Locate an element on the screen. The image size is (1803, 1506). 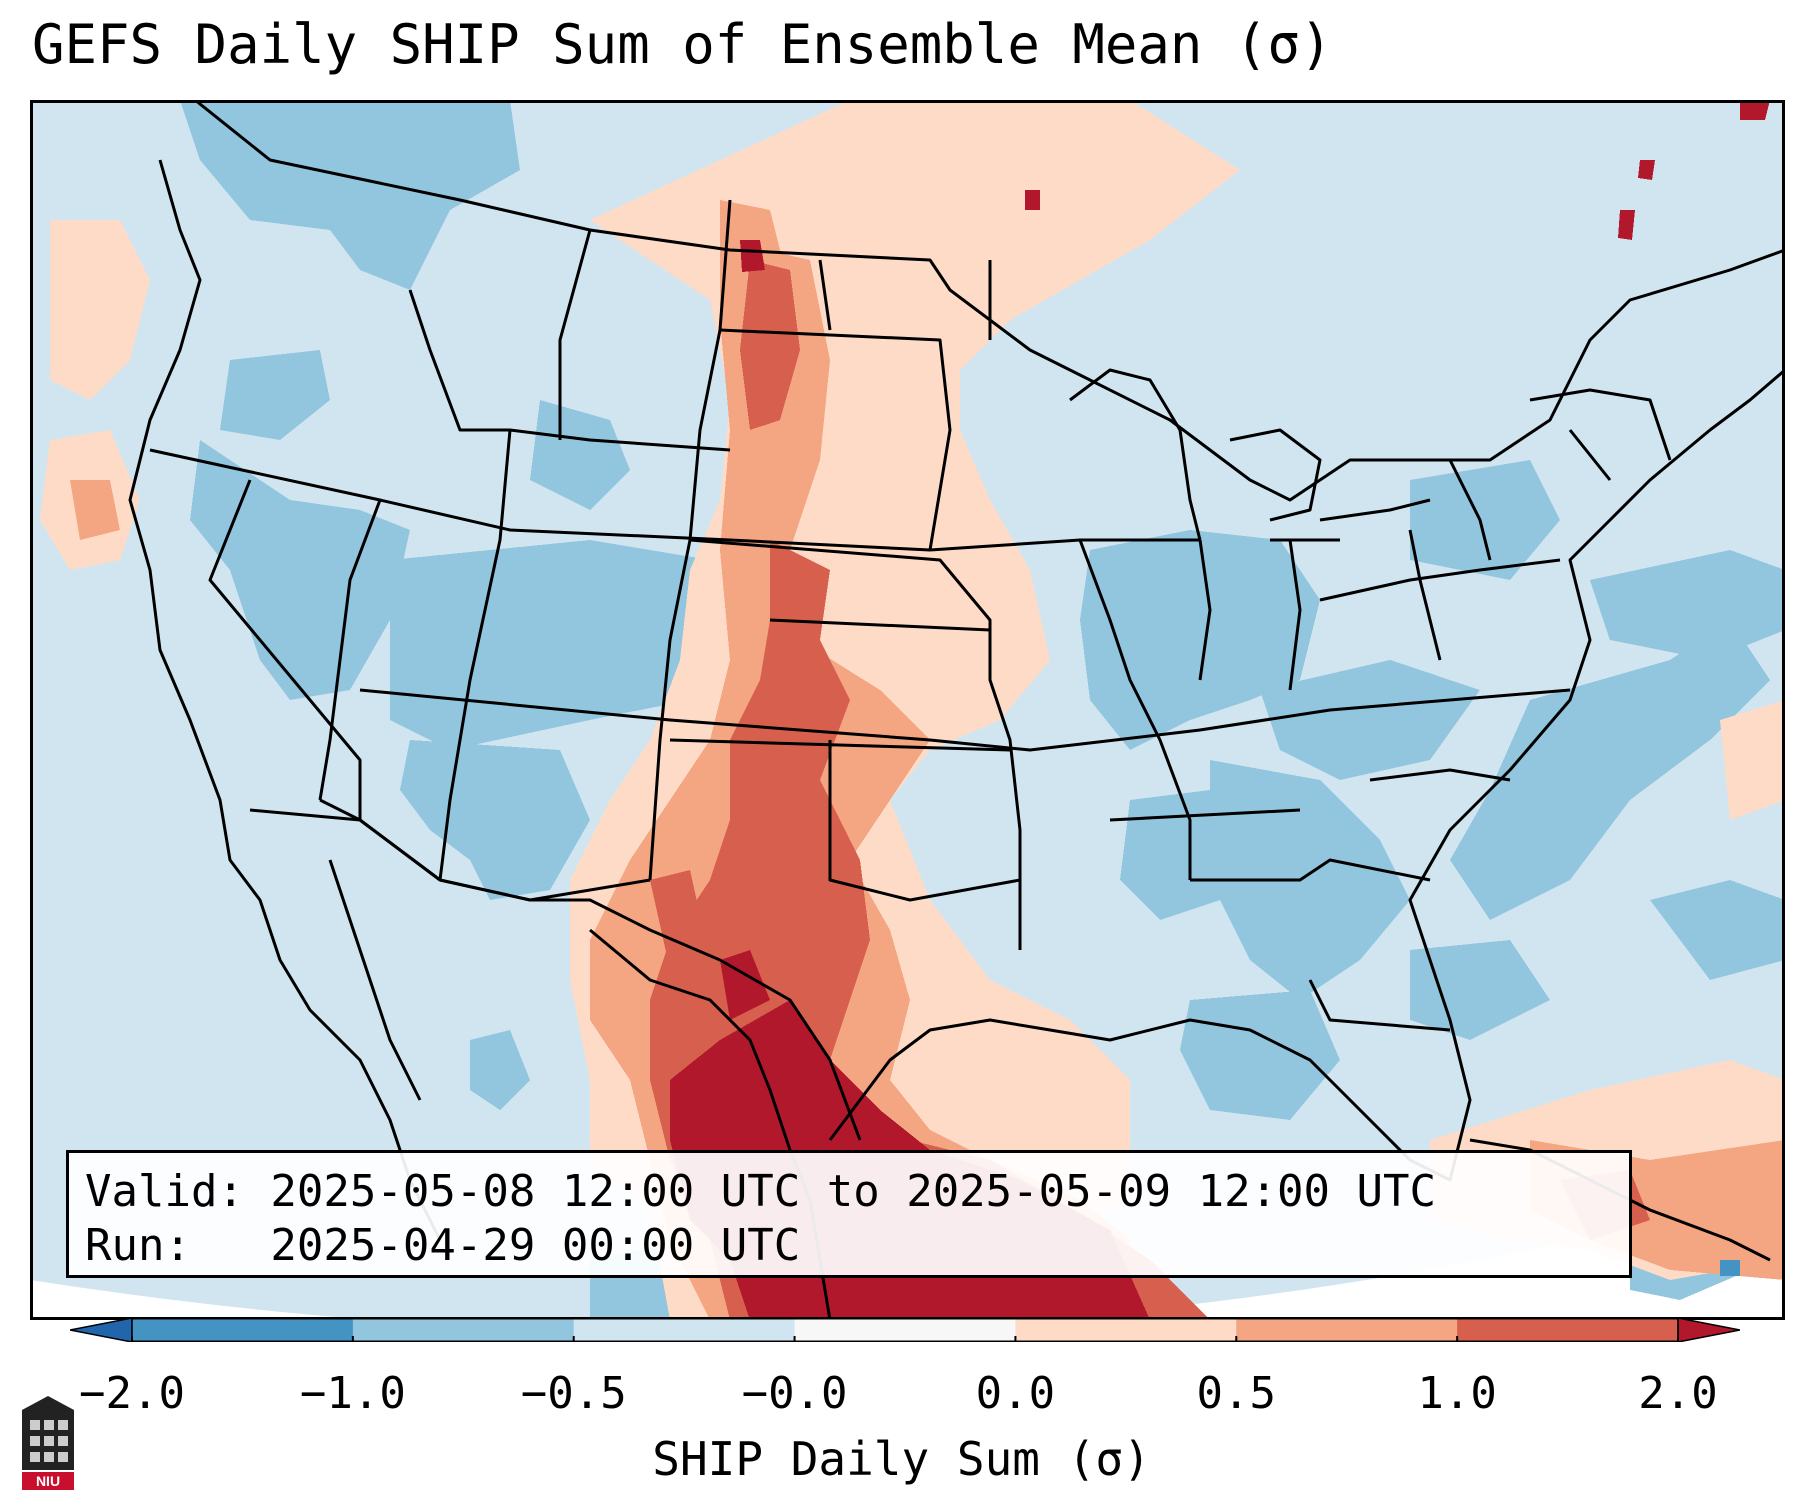
colorbar-tick-label: −2.0 is located at coordinates (132, 1393).